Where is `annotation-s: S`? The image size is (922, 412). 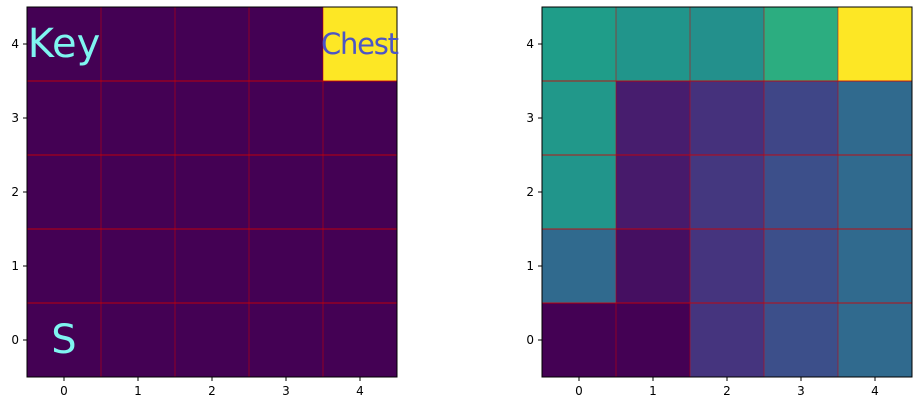
annotation-s: S is located at coordinates (63, 340).